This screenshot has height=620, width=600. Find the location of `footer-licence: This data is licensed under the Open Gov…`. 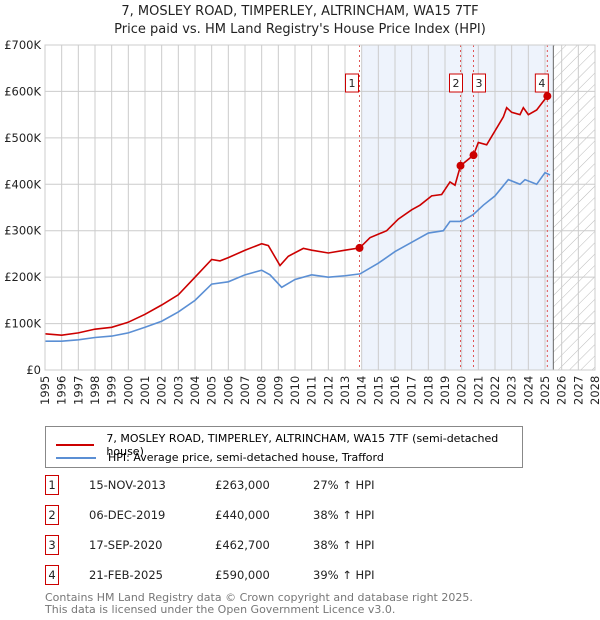

footer-licence: This data is licensed under the Open Gov… is located at coordinates (220, 609).